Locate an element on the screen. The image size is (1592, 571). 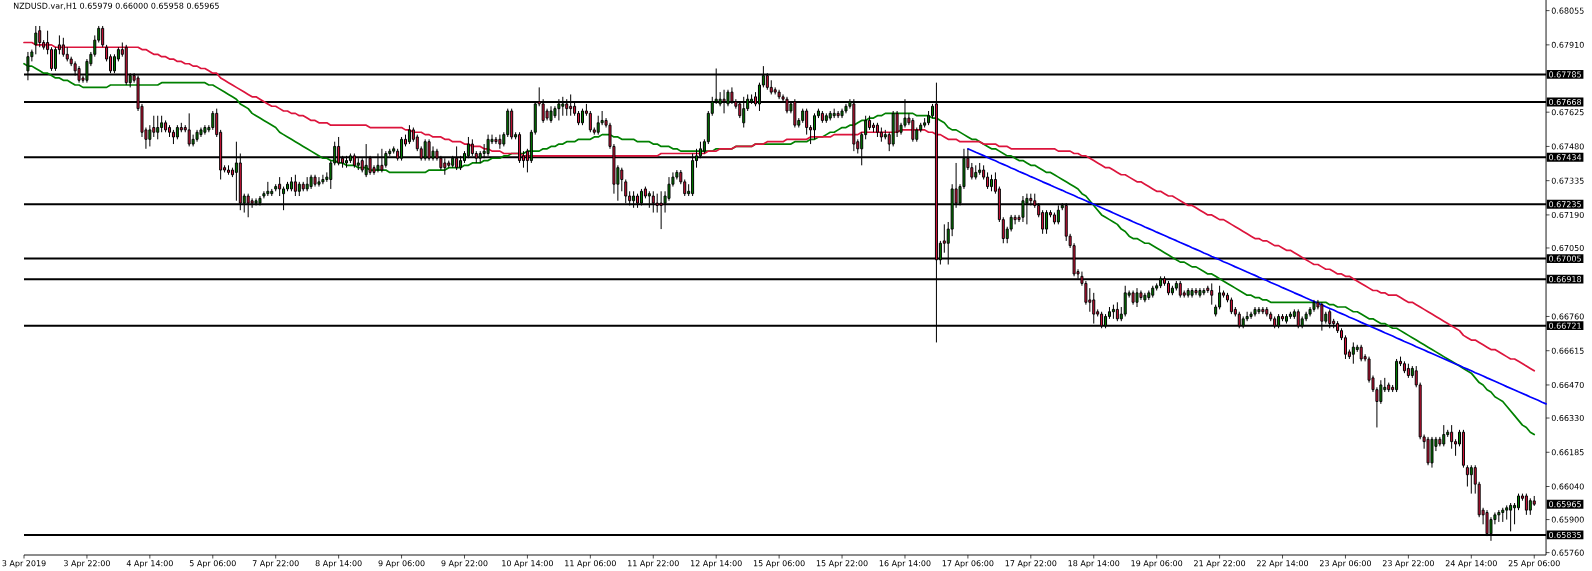
chart-title: NZDUSD.var,H1 0.65979 0.66000 0.65958 0.65965 is located at coordinates (116, 6).